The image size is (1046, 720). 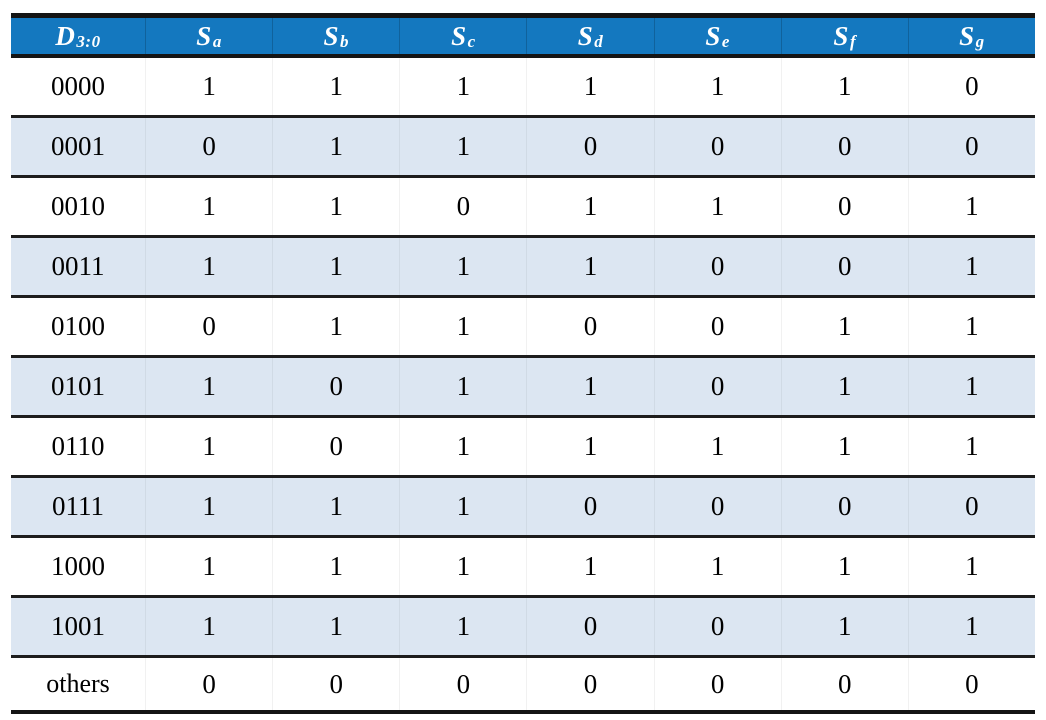 What do you see at coordinates (65, 35) in the screenshot?
I see `header-symbol: D` at bounding box center [65, 35].